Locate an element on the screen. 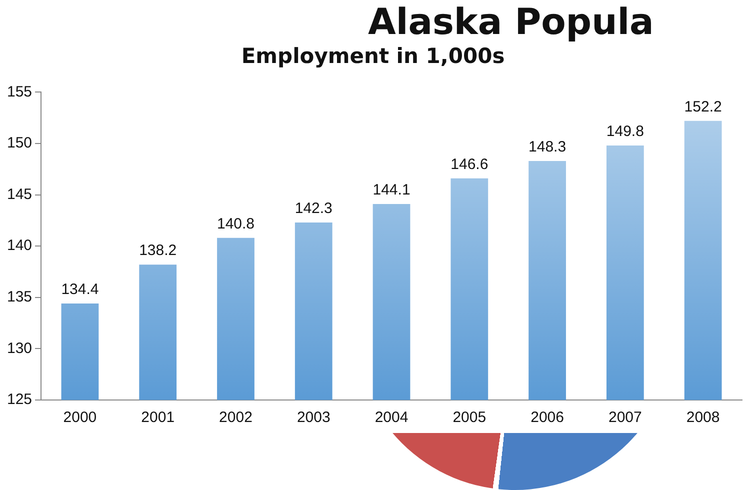  data-label: 148.3 is located at coordinates (547, 147).